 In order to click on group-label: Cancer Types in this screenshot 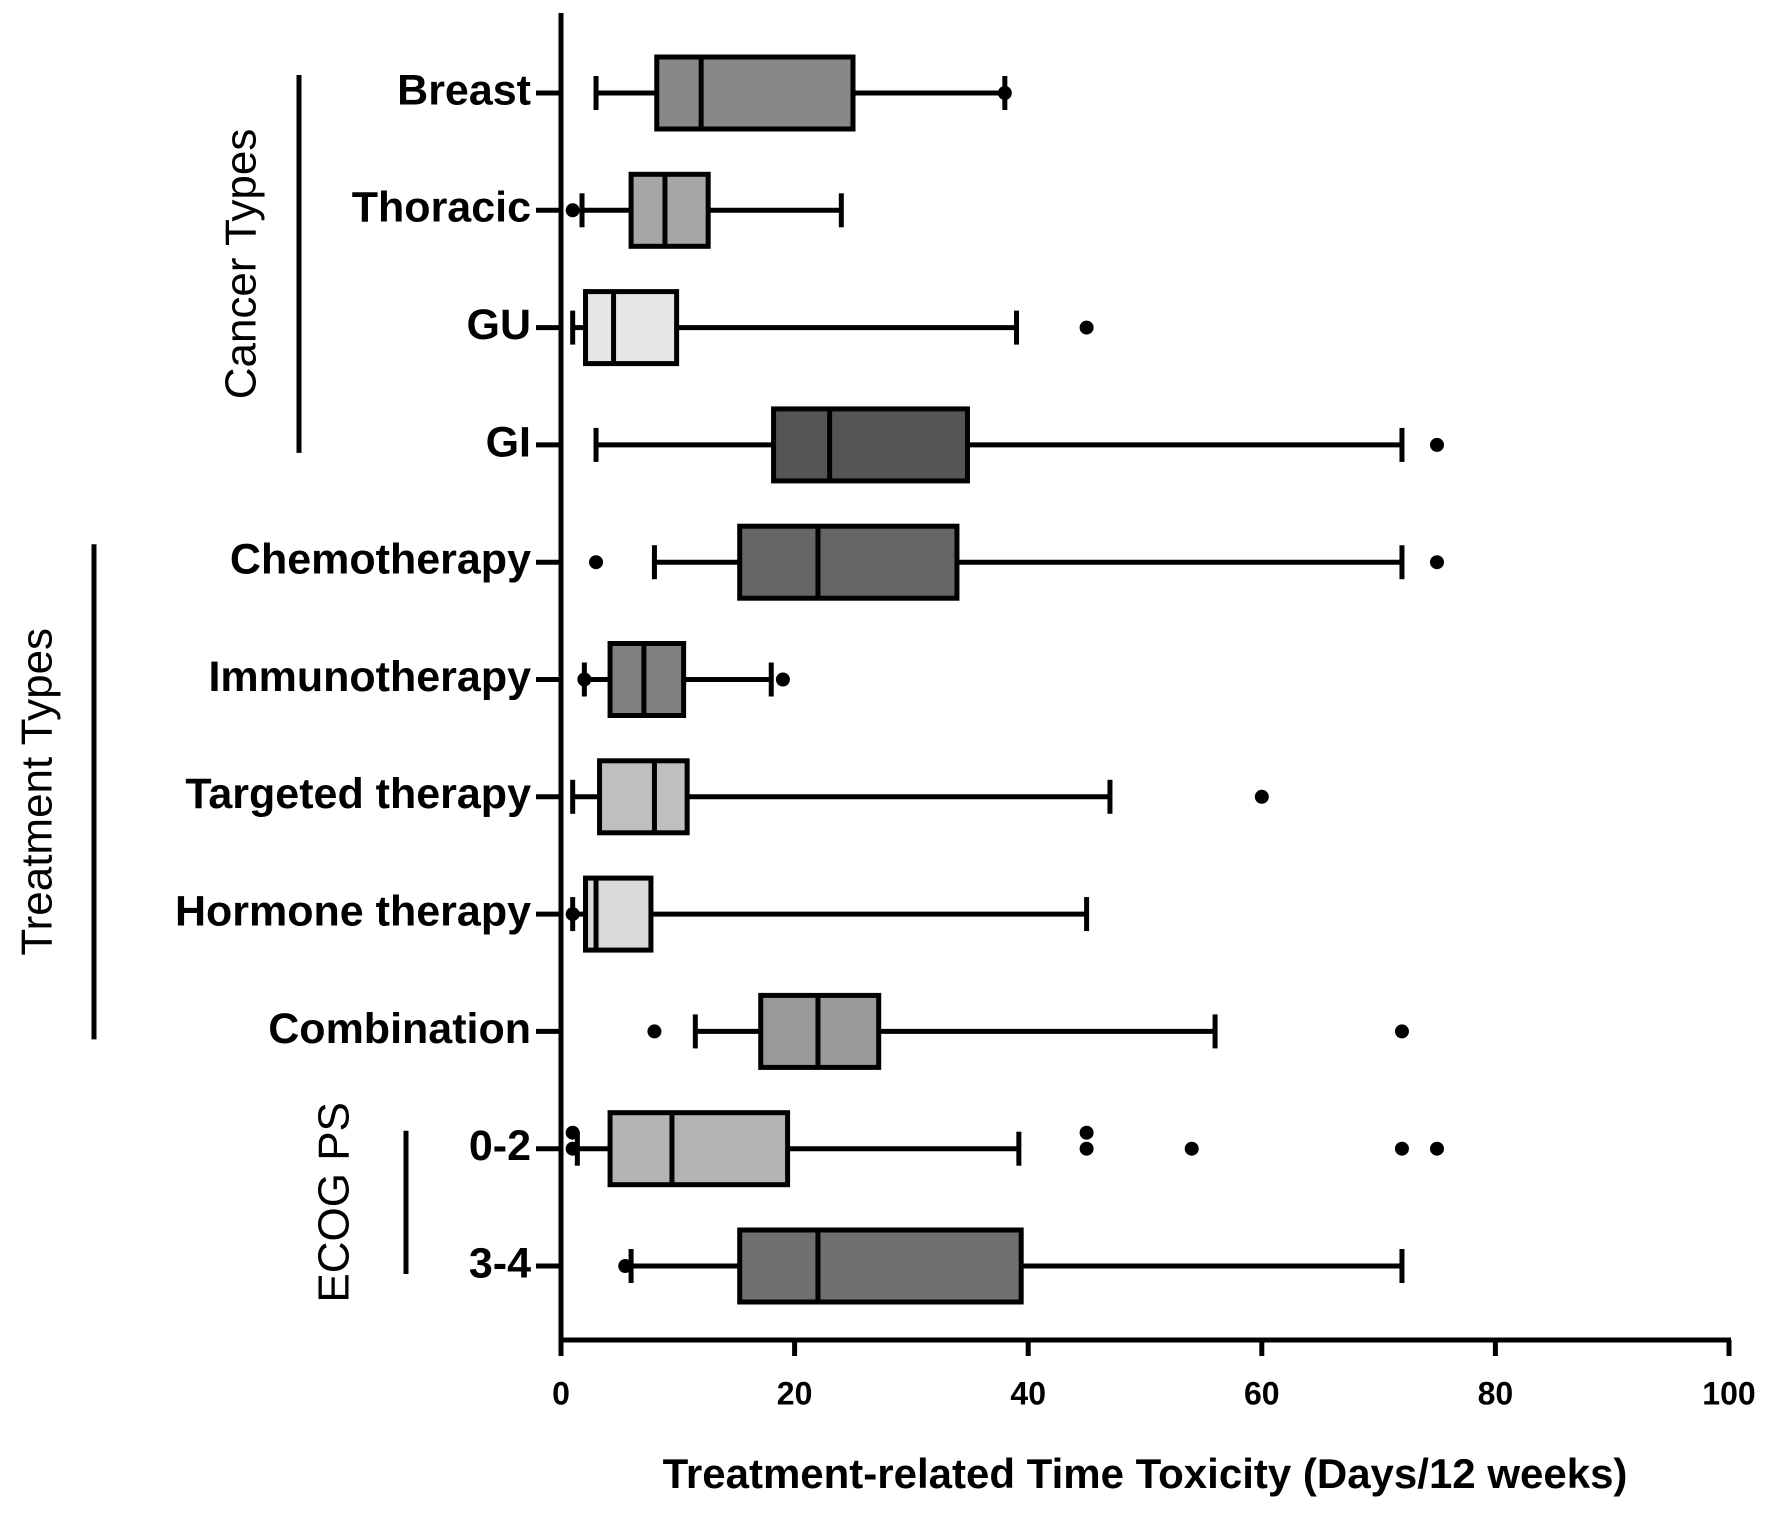, I will do `click(241, 264)`.